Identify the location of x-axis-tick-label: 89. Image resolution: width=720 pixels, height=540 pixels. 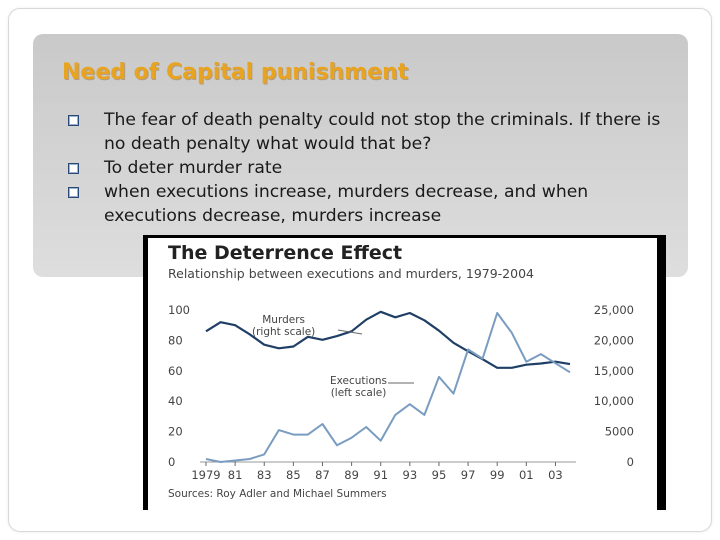
(351, 475).